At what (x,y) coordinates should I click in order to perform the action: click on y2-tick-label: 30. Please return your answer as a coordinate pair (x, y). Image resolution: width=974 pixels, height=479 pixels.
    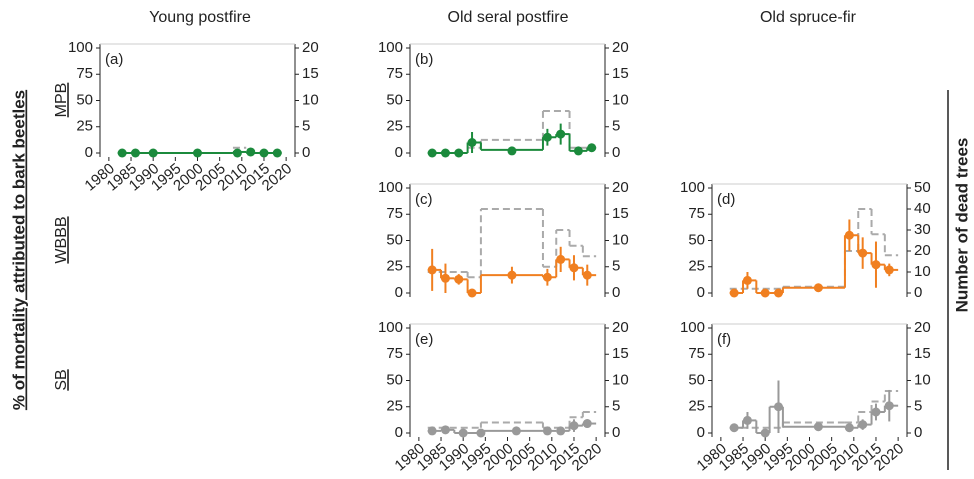
    Looking at the image, I should click on (922, 229).